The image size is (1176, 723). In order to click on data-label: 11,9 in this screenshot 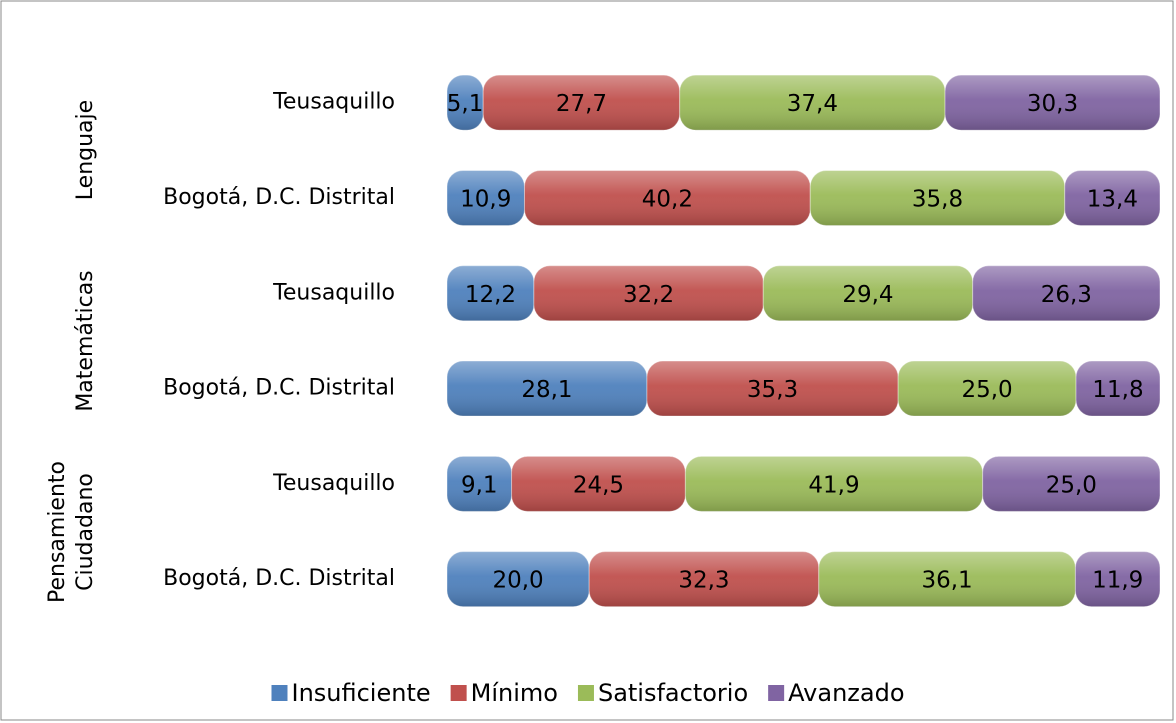, I will do `click(1117, 581)`.